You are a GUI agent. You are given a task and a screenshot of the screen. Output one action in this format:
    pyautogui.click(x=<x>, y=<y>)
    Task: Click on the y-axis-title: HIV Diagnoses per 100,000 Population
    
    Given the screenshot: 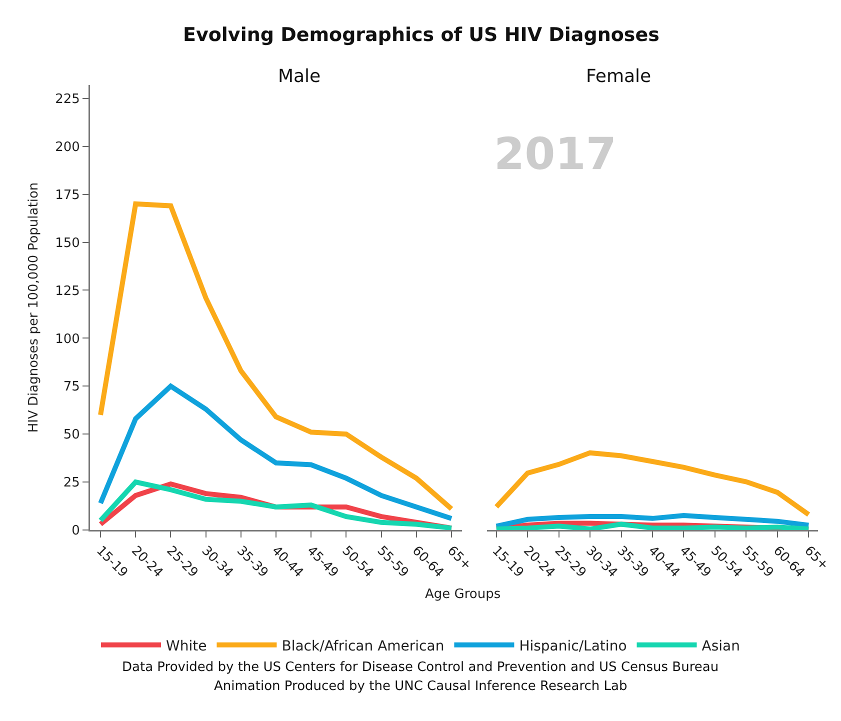 What is the action you would take?
    pyautogui.click(x=34, y=307)
    